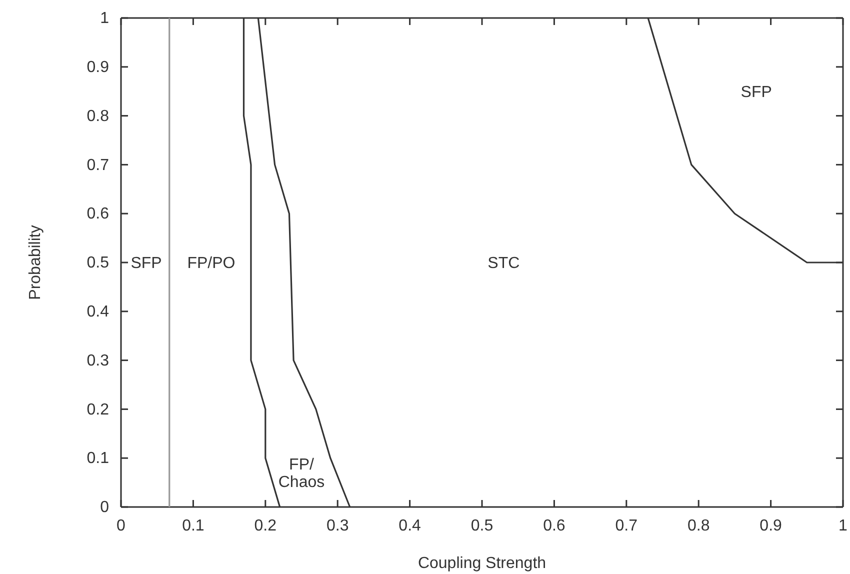 The height and width of the screenshot is (574, 850). I want to click on x-tick-label: 0.4, so click(410, 525).